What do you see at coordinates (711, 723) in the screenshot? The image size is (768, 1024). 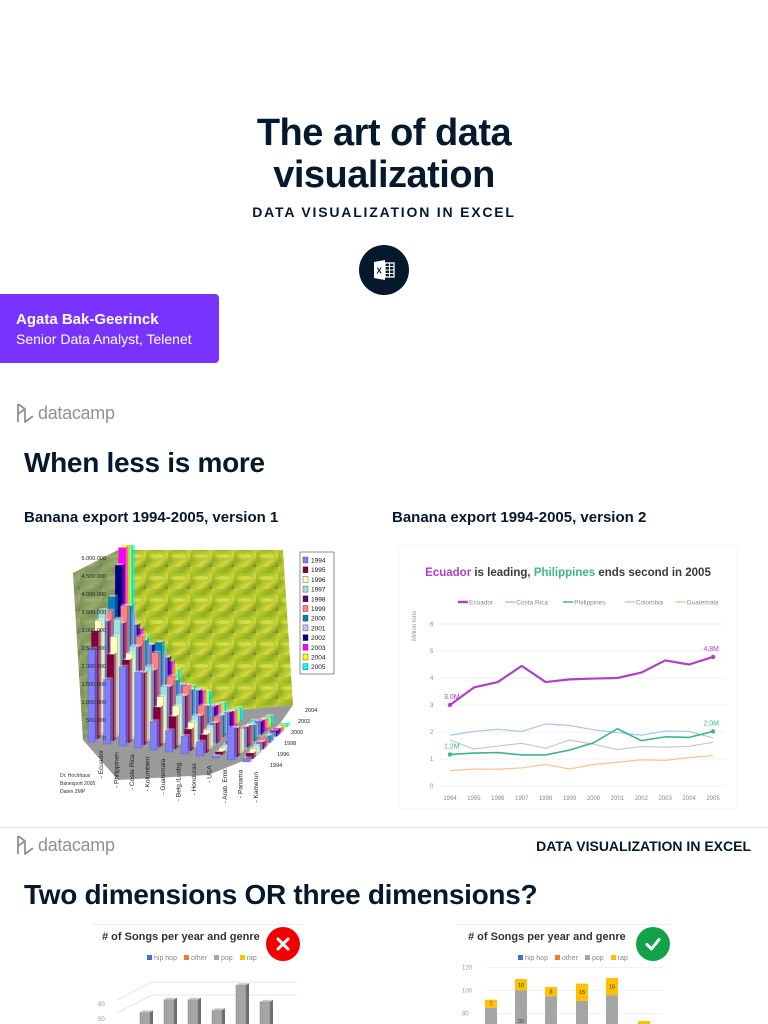 I see `svg-text: 2,0M` at bounding box center [711, 723].